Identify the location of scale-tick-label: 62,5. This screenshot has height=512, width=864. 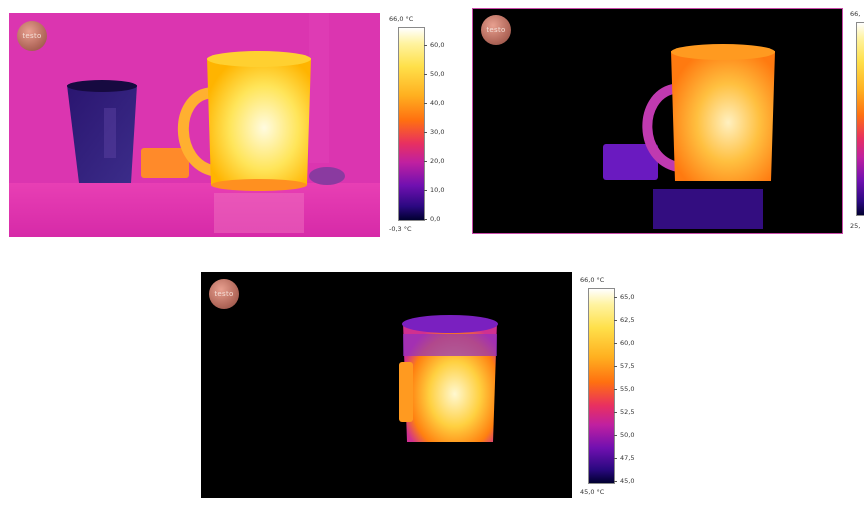
(627, 320).